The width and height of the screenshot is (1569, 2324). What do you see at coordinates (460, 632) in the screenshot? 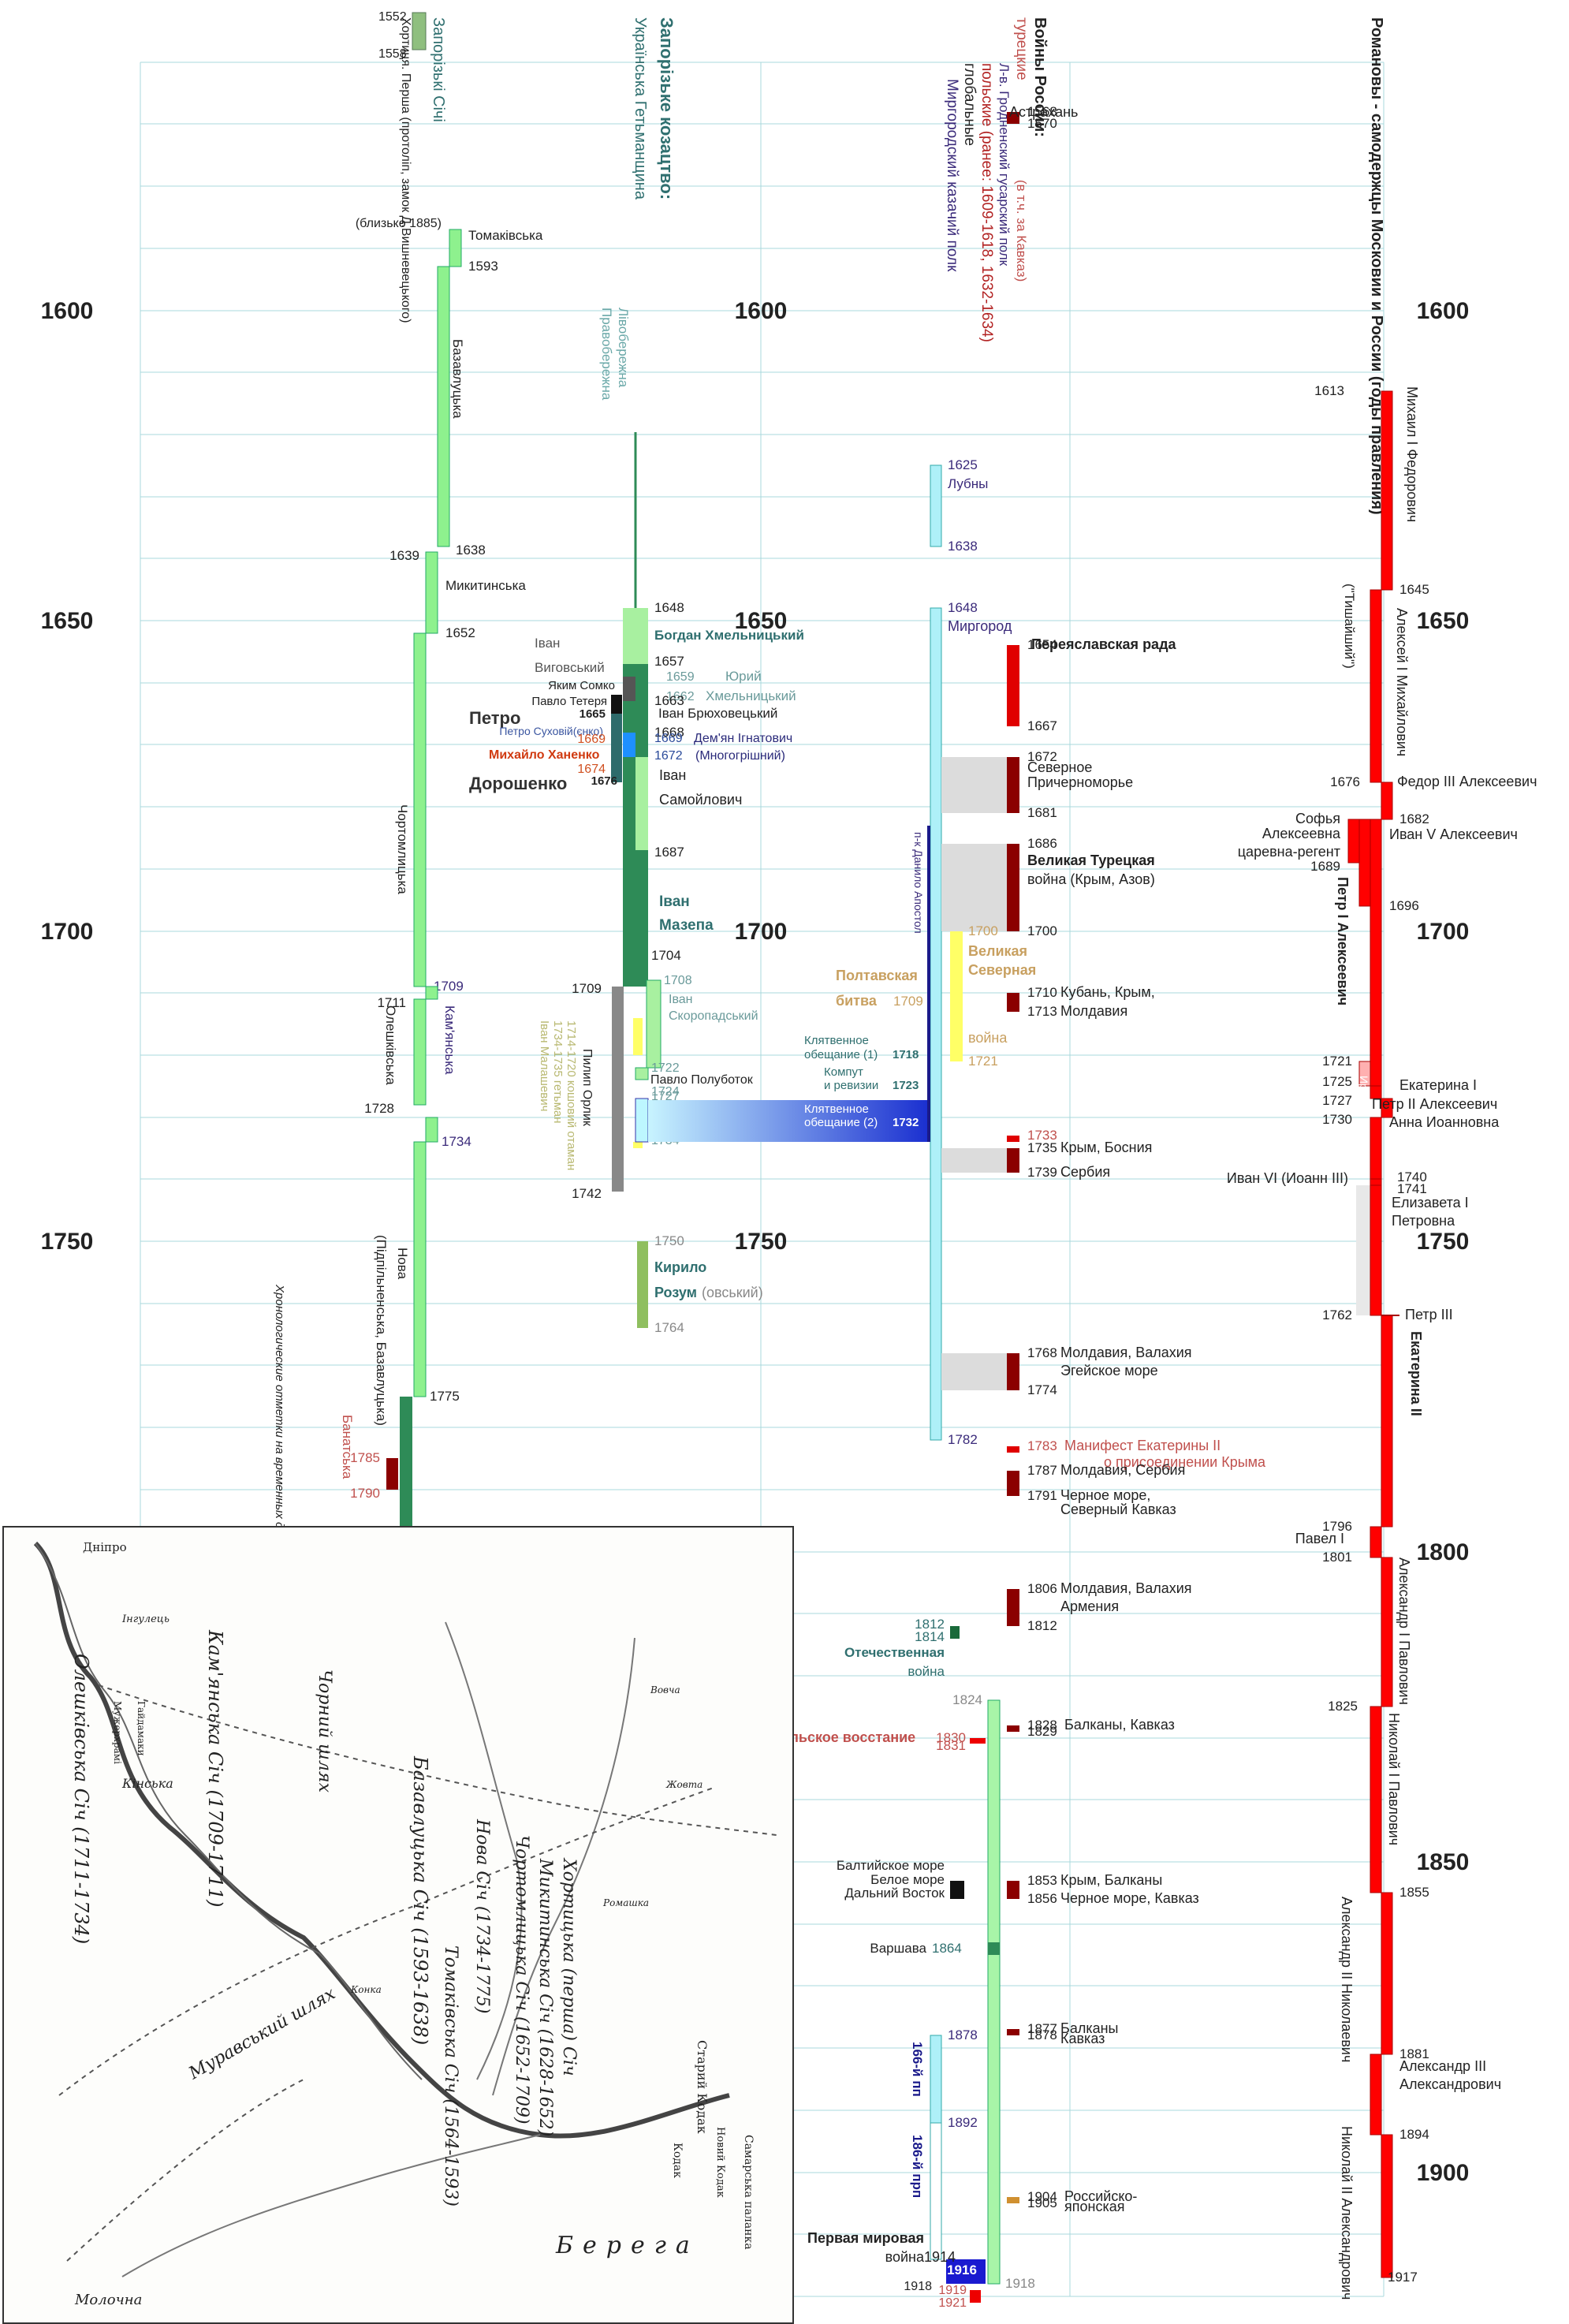
I see `sich-mykytynska-end: 1652` at bounding box center [460, 632].